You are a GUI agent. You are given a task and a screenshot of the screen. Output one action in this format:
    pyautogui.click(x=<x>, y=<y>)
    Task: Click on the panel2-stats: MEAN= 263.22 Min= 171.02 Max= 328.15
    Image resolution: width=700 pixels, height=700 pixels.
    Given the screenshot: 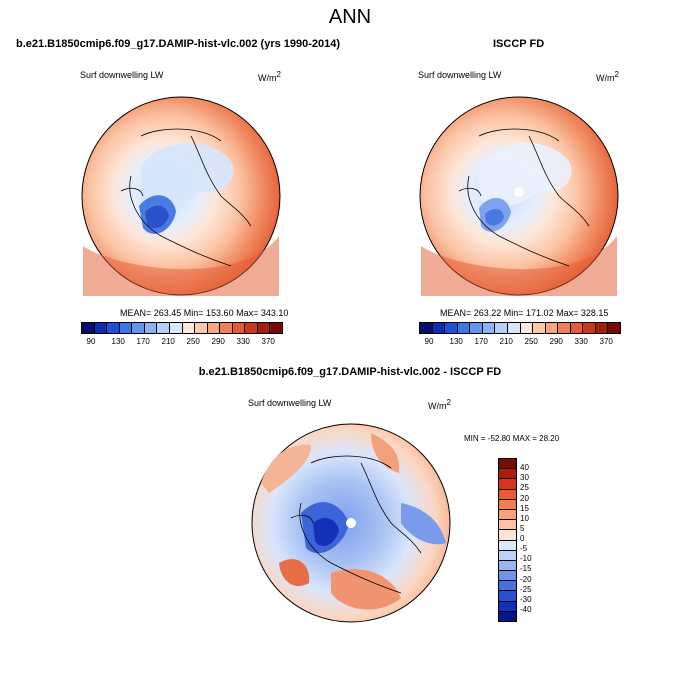 What is the action you would take?
    pyautogui.click(x=524, y=313)
    